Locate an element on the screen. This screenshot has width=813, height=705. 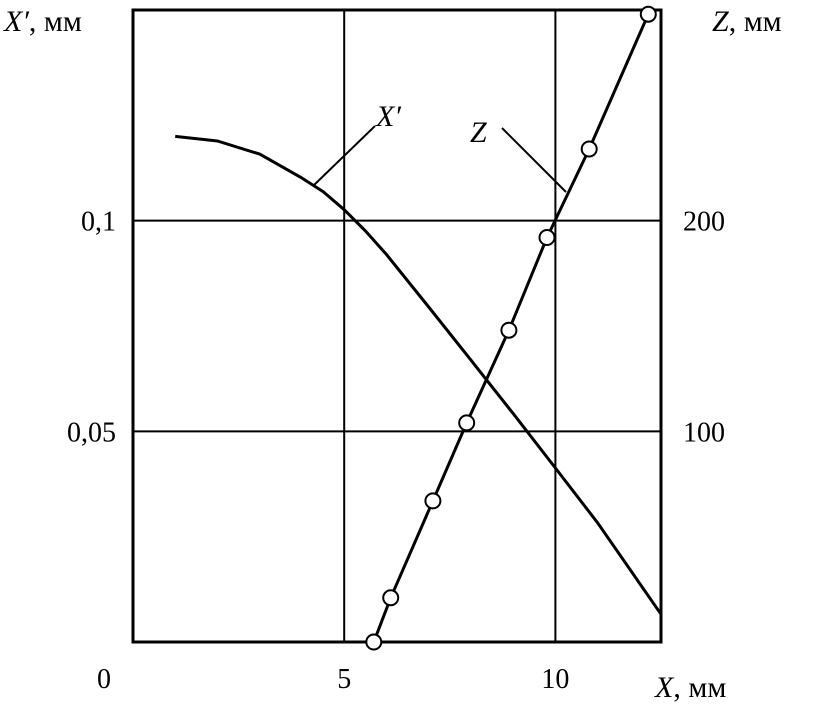
curve-label-z: Z is located at coordinates (478, 132).